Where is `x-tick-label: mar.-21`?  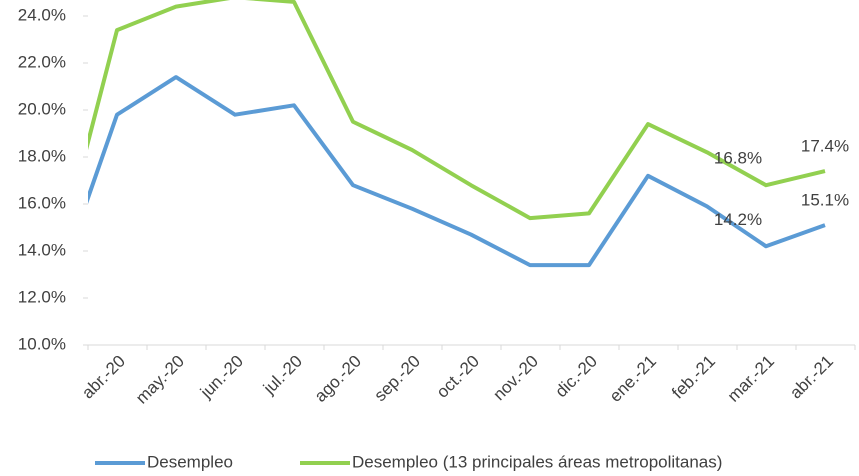
x-tick-label: mar.-21 is located at coordinates (751, 379).